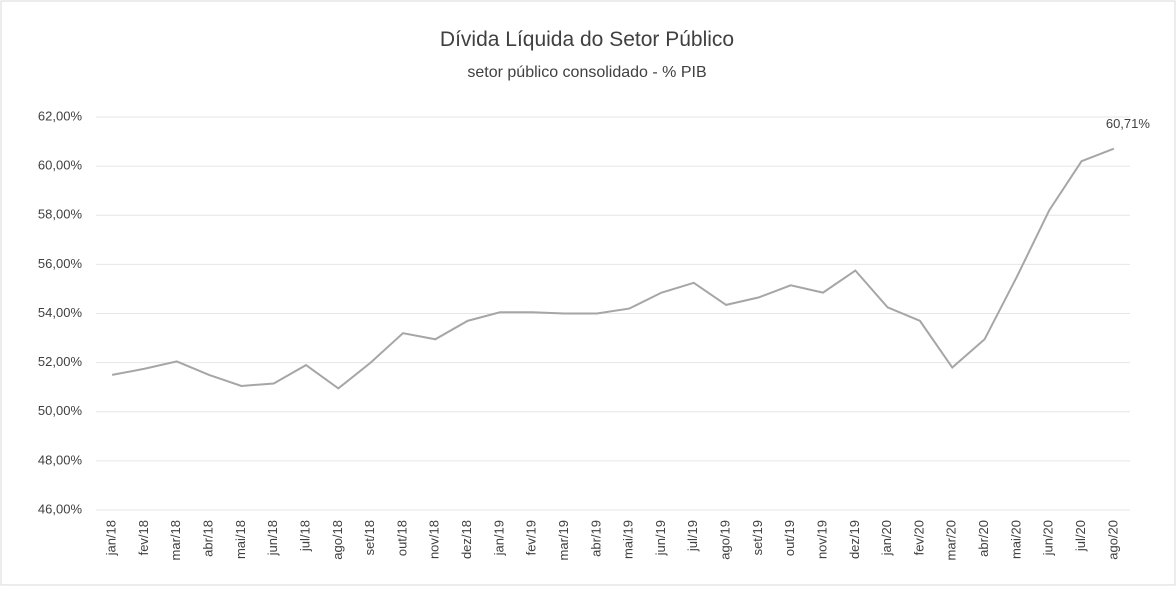  What do you see at coordinates (531, 537) in the screenshot?
I see `x-tick-label: fev/19` at bounding box center [531, 537].